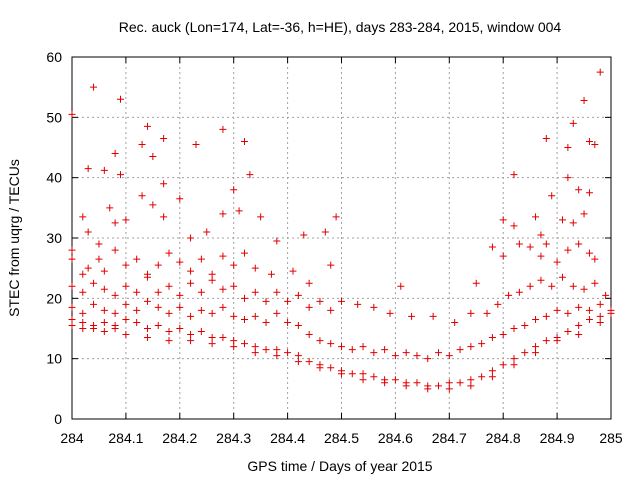  Describe the element at coordinates (54, 238) in the screenshot. I see `y-tick-label: 30` at that location.